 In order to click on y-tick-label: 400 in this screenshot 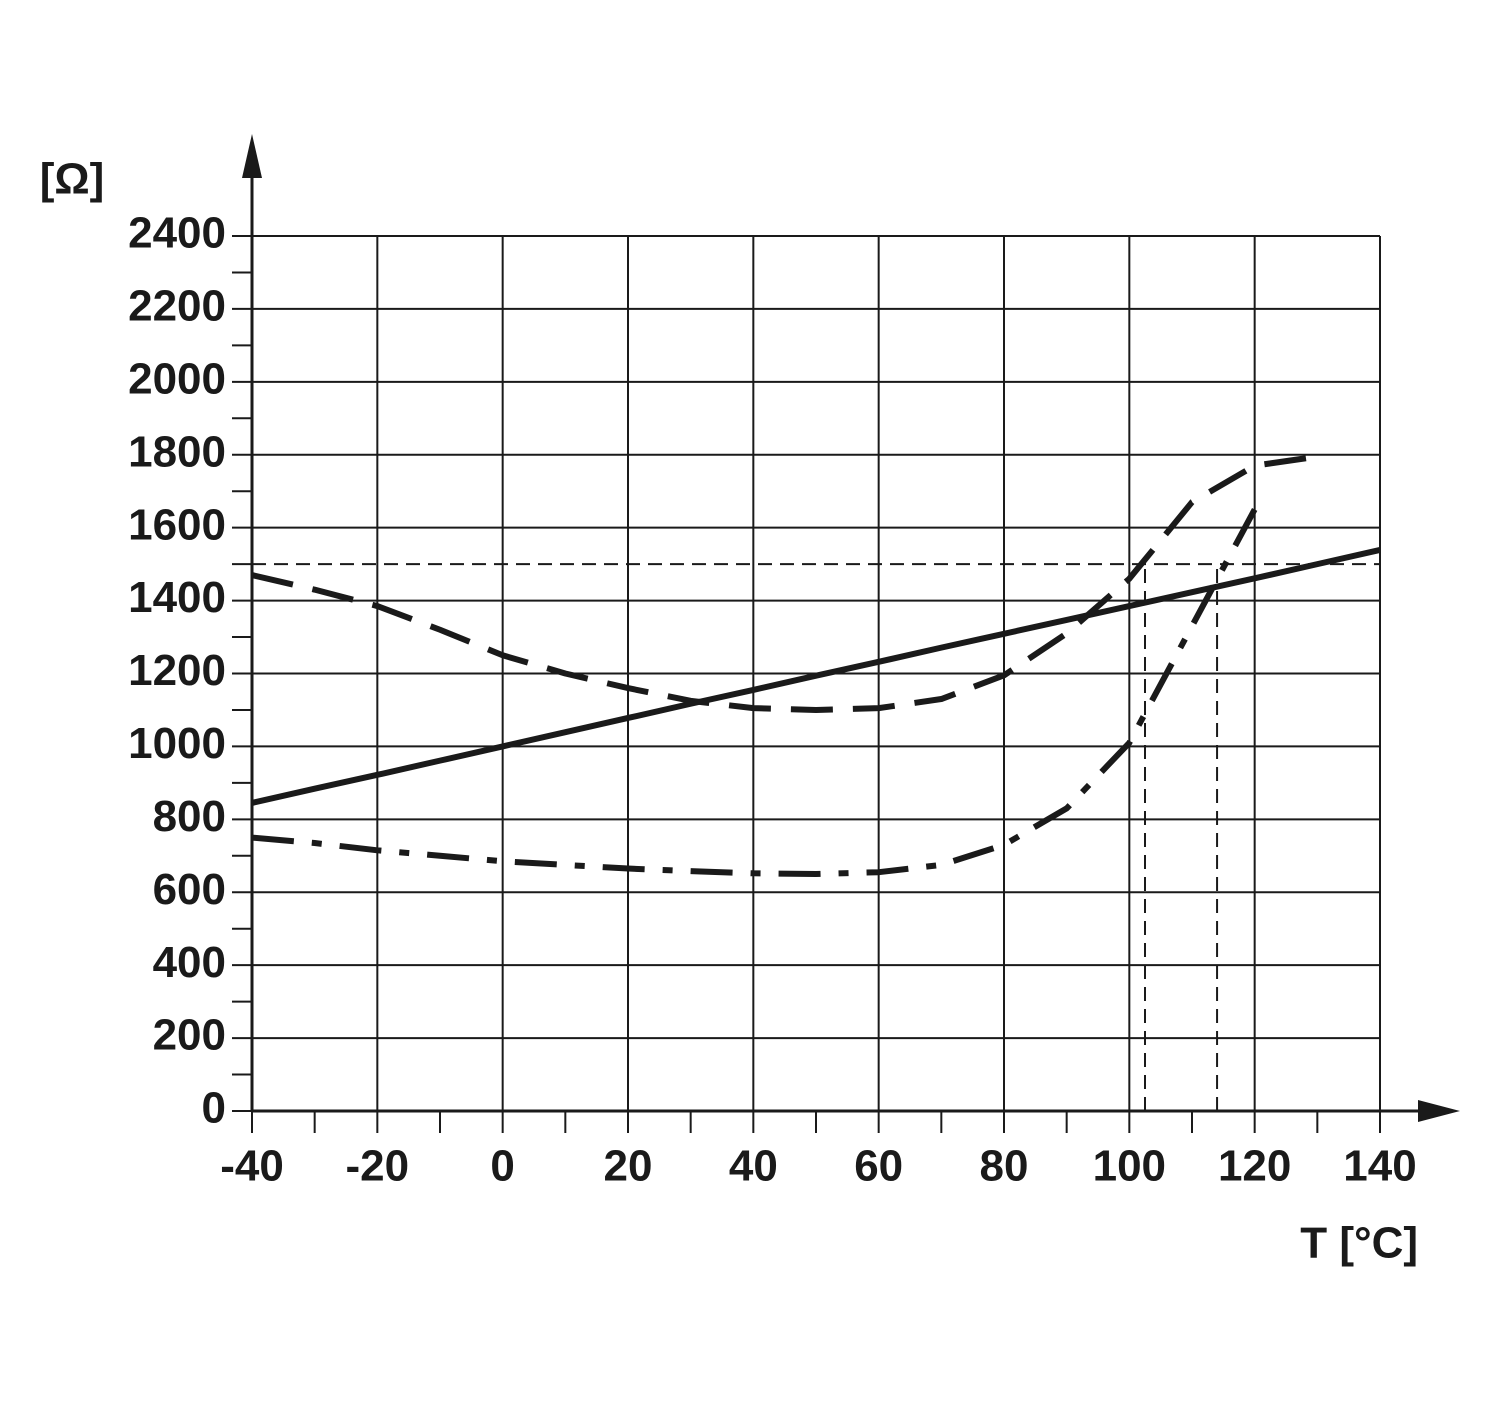, I will do `click(189, 962)`.